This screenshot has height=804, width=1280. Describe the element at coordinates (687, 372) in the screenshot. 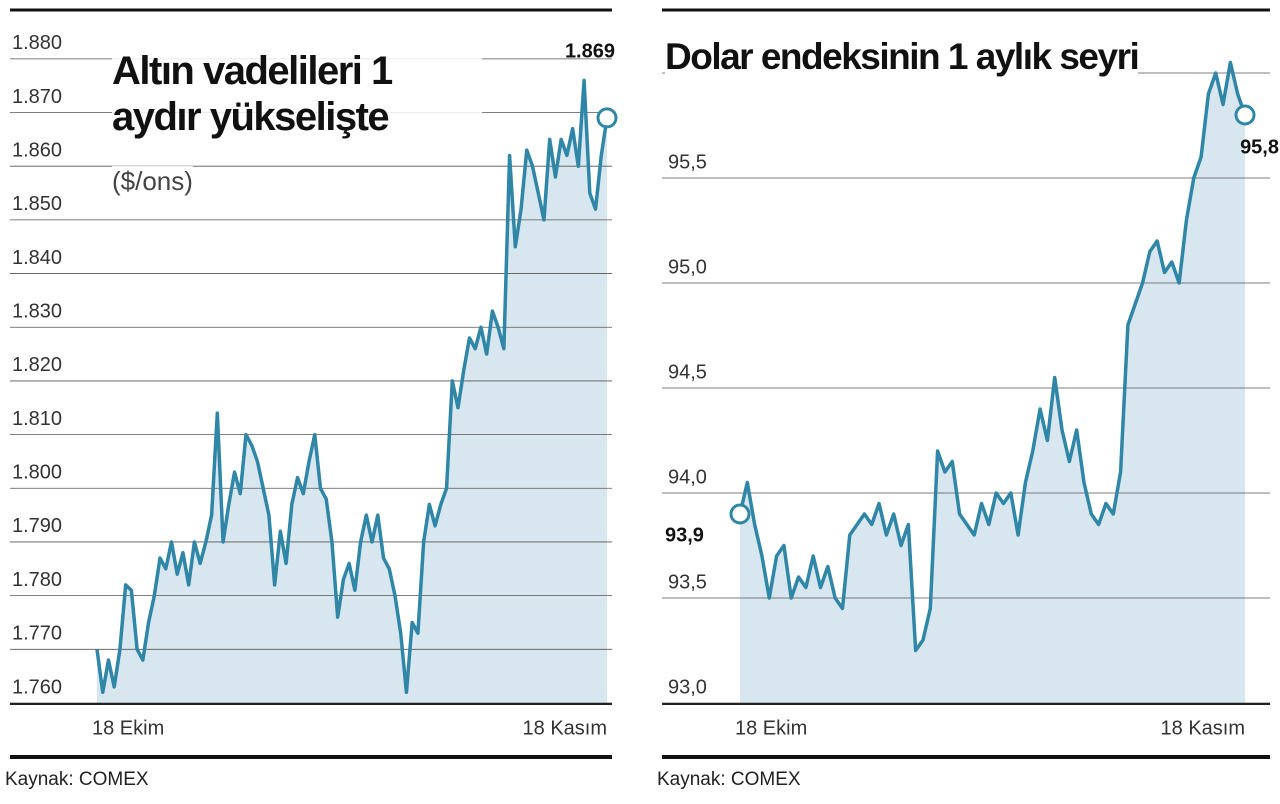

I see `y-tick-label: 94,5` at that location.